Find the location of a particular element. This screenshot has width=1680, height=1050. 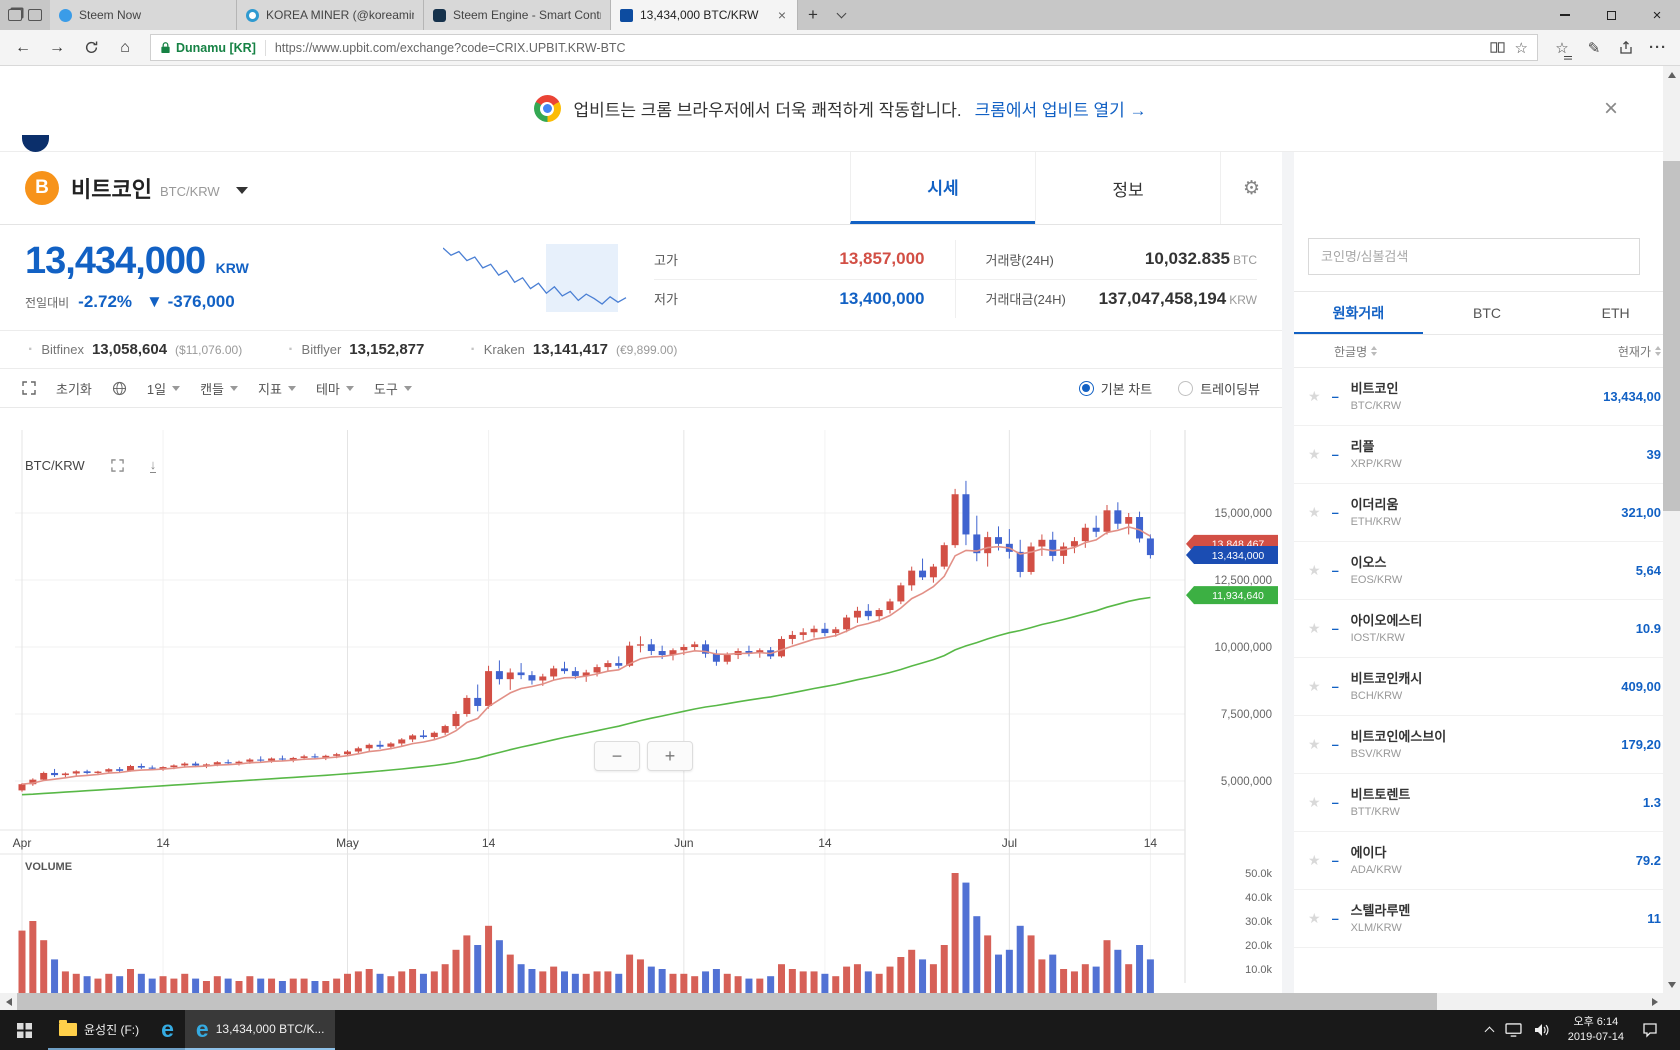

taskbar-item: e is located at coordinates (167, 1030).